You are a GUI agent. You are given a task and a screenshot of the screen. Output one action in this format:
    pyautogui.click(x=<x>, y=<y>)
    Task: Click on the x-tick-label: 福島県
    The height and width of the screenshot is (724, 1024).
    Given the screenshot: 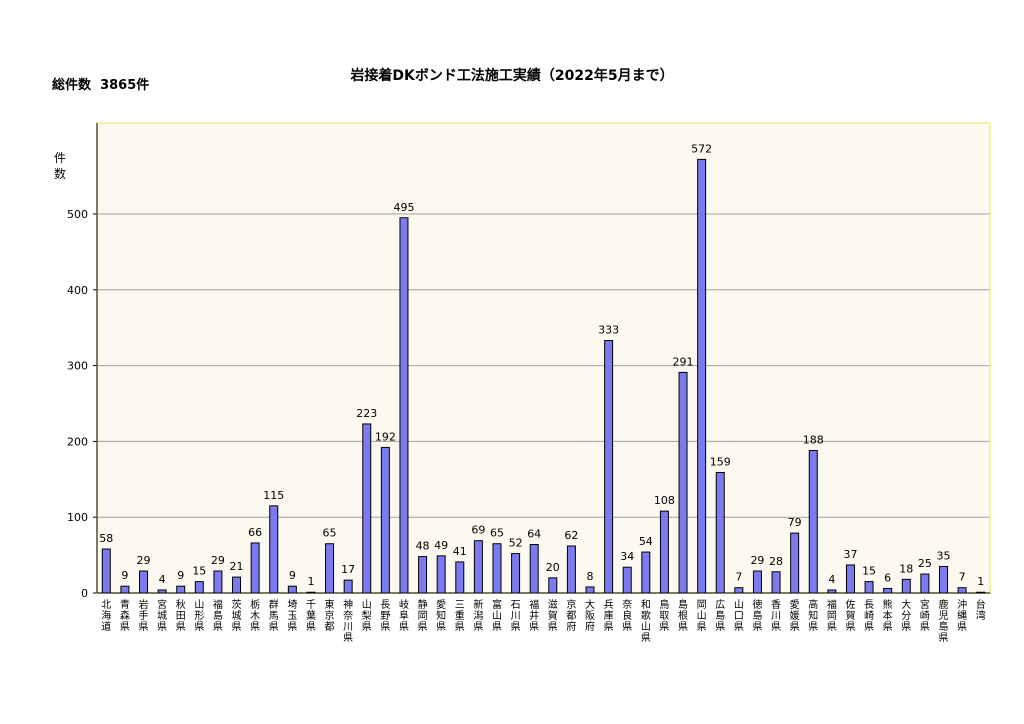 What is the action you would take?
    pyautogui.click(x=218, y=615)
    